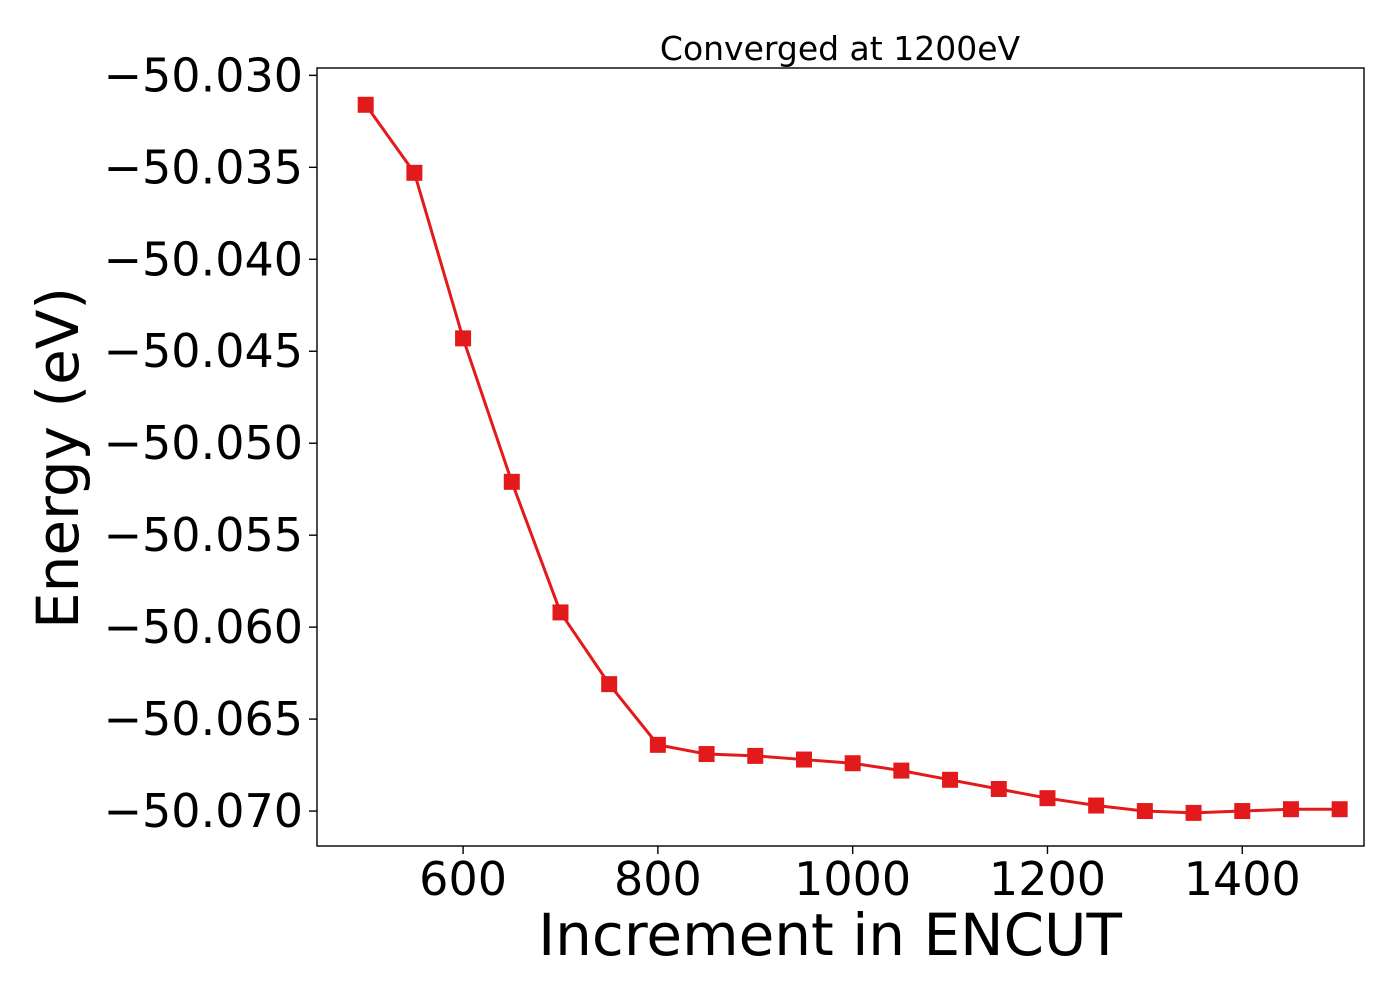 This screenshot has width=1400, height=1000. I want to click on y-axis-label: Energy (eV), so click(58, 458).